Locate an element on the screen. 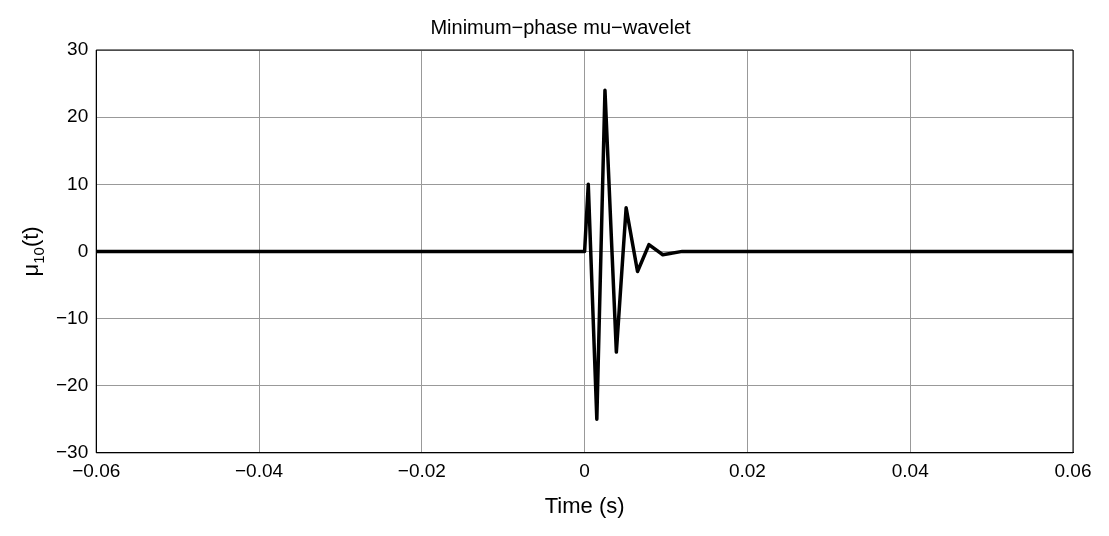  y-tick-label: −10 is located at coordinates (72, 317).